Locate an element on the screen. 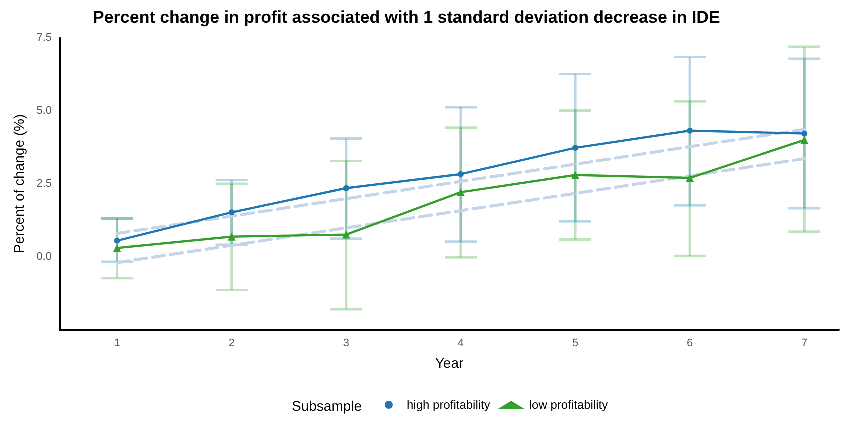  x-tick-label: 6 is located at coordinates (690, 344).